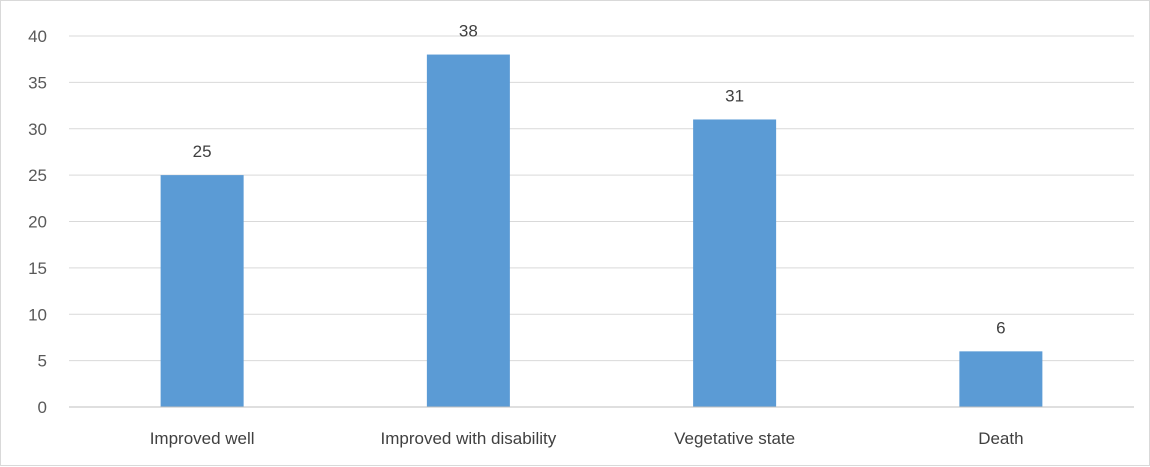 The image size is (1150, 467). Describe the element at coordinates (734, 95) in the screenshot. I see `data-label: 31` at that location.